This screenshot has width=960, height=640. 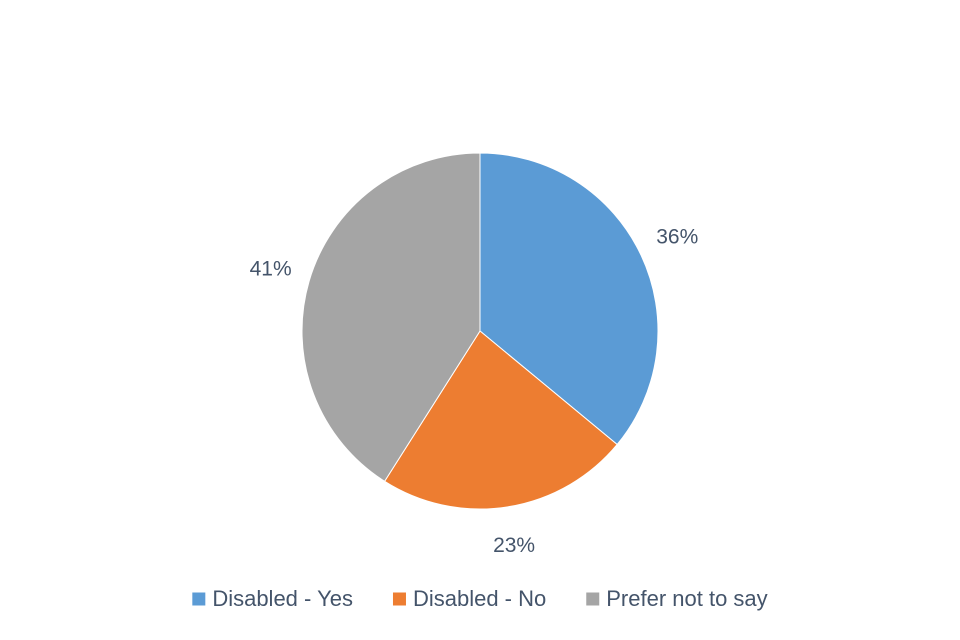 What do you see at coordinates (282, 598) in the screenshot?
I see `legend-label: Disabled - Yes` at bounding box center [282, 598].